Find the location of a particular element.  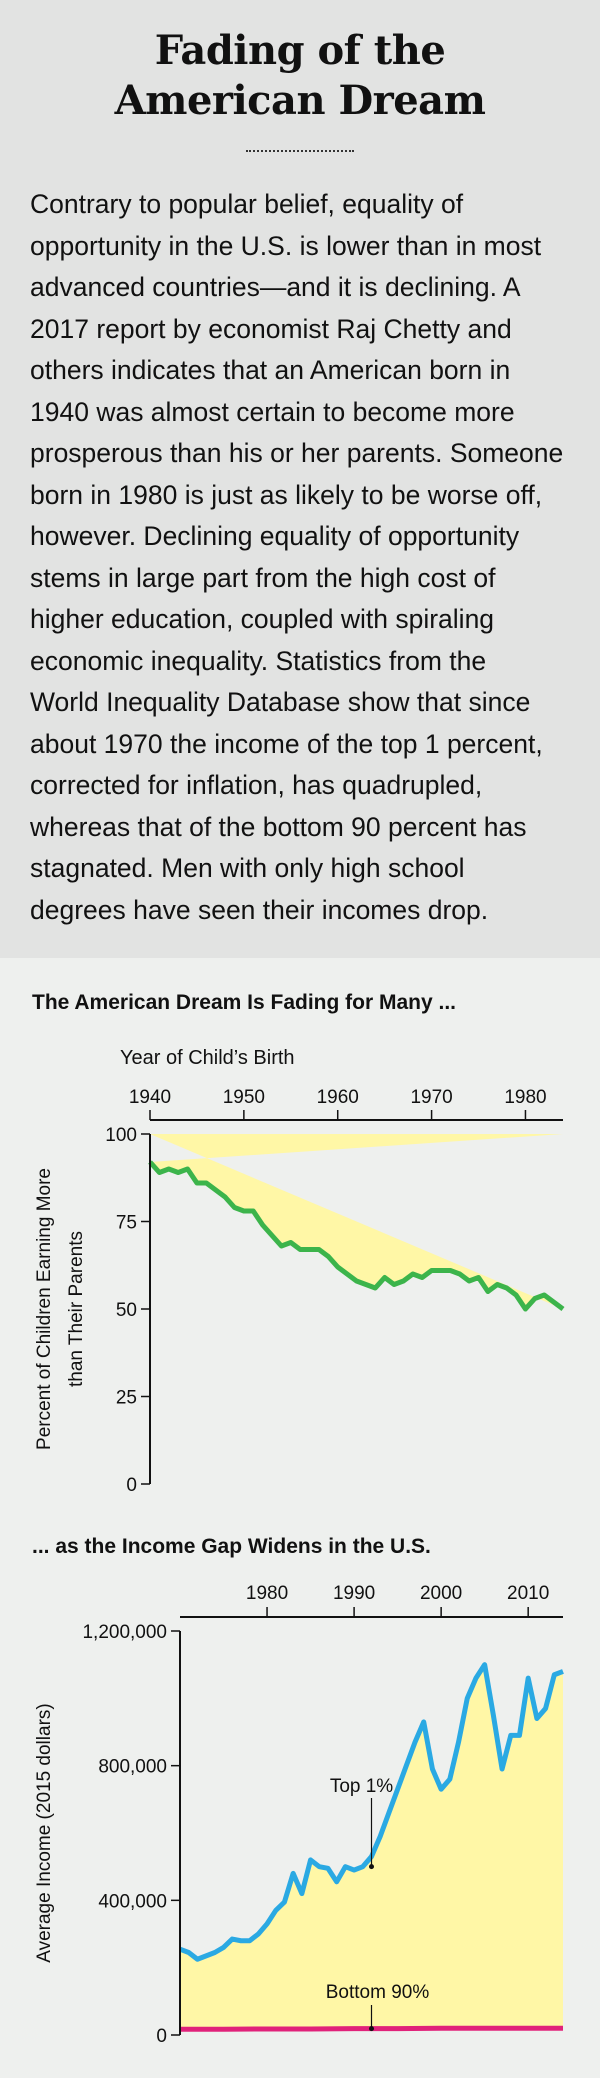

title-line: American Dream is located at coordinates (300, 100).